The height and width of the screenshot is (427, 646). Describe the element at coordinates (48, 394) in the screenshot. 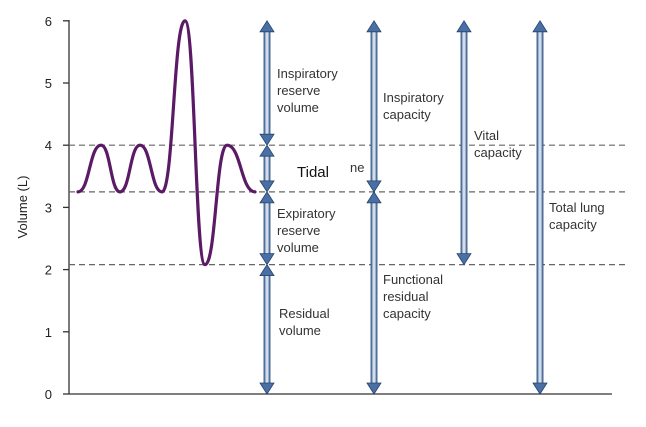

I see `y-tick-label: 0` at that location.